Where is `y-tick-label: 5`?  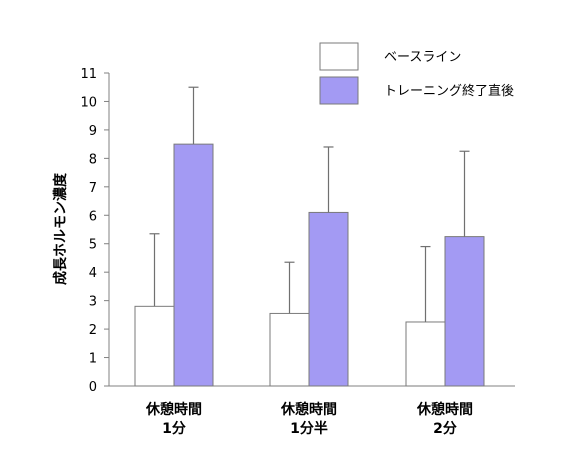
y-tick-label: 5 is located at coordinates (93, 245).